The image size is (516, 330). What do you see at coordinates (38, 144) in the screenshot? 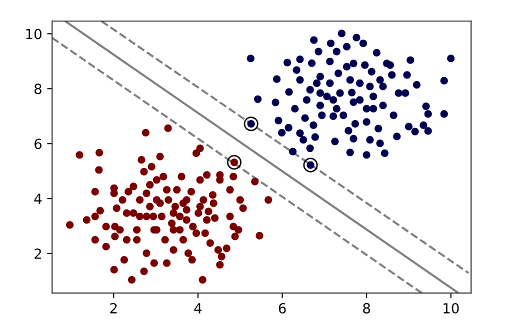
I see `y-tick-label: 6` at bounding box center [38, 144].